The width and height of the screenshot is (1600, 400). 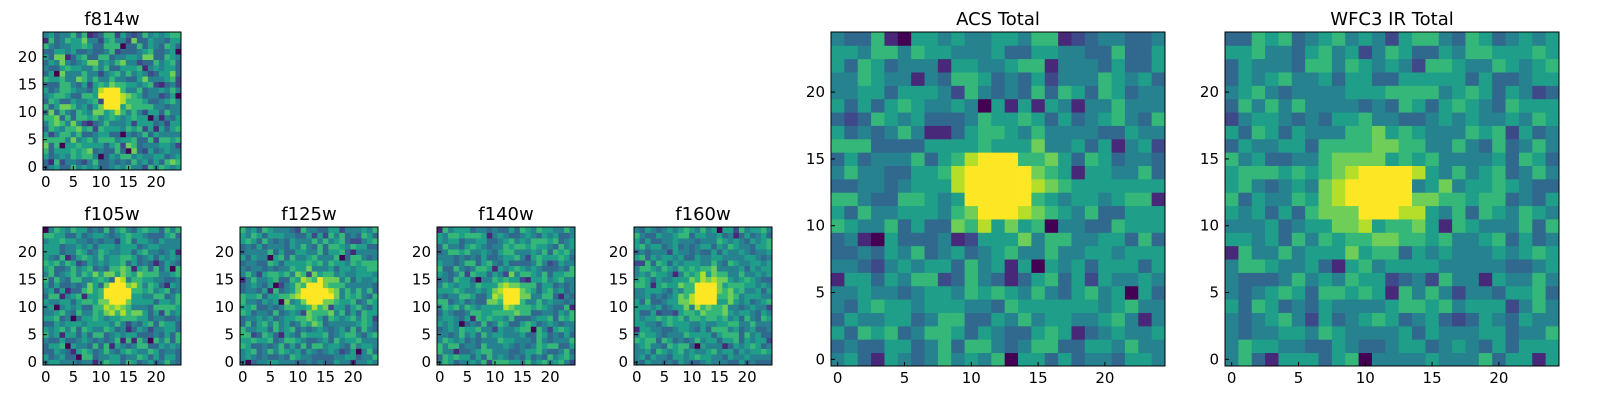 What do you see at coordinates (353, 377) in the screenshot?
I see `x-tick-label: 20` at bounding box center [353, 377].